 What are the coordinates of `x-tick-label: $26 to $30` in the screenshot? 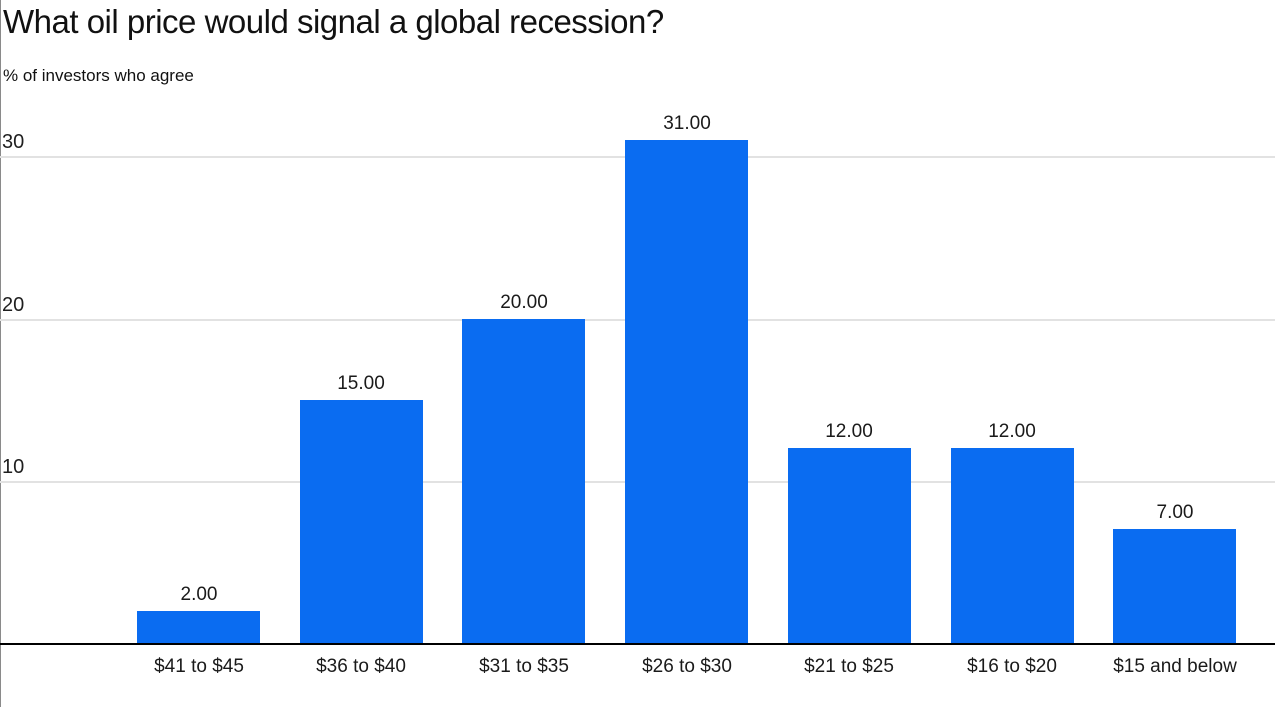 It's located at (687, 666).